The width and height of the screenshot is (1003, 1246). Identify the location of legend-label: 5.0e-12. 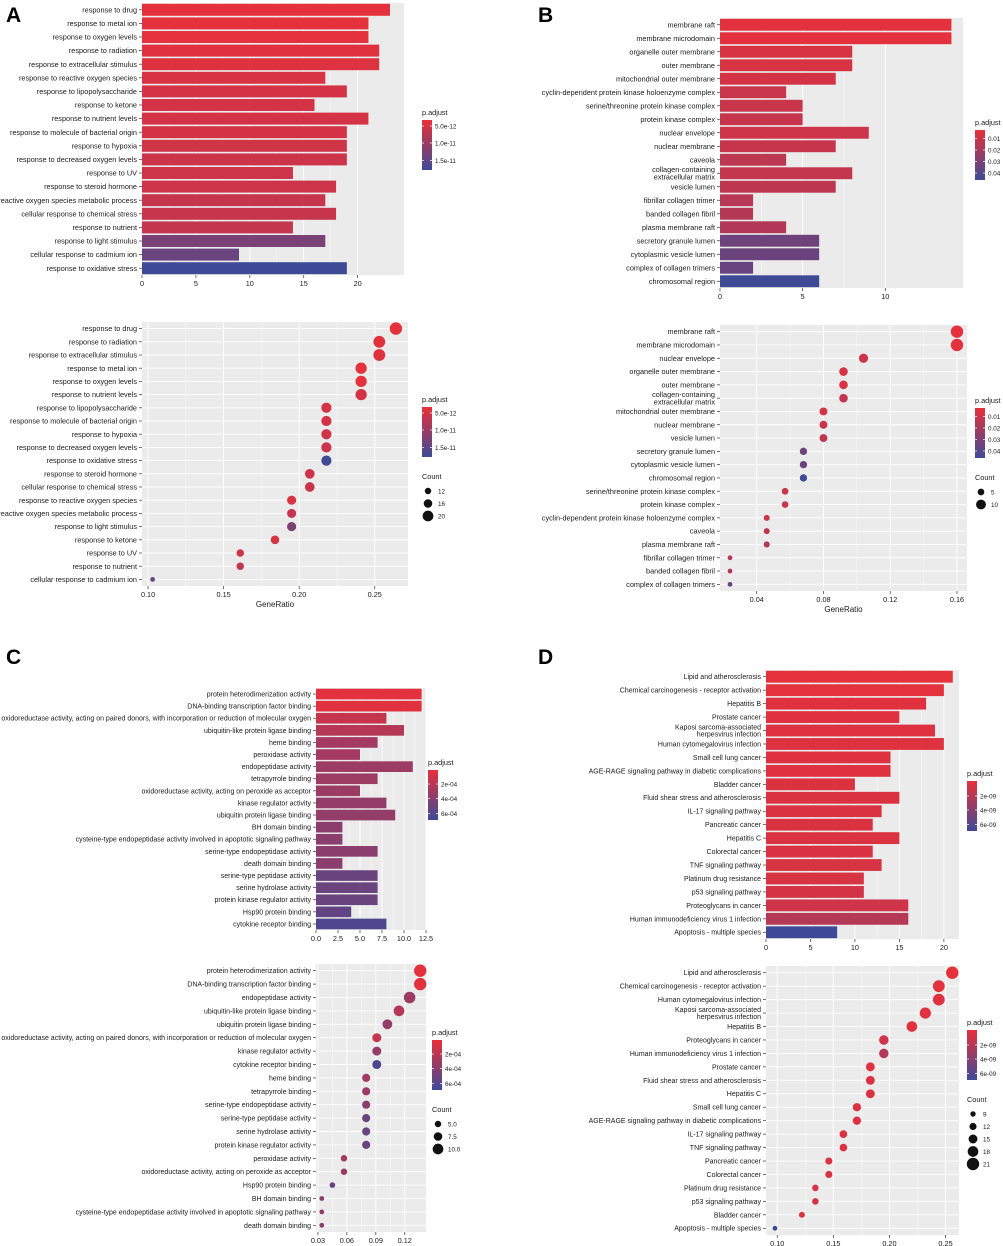
(446, 126).